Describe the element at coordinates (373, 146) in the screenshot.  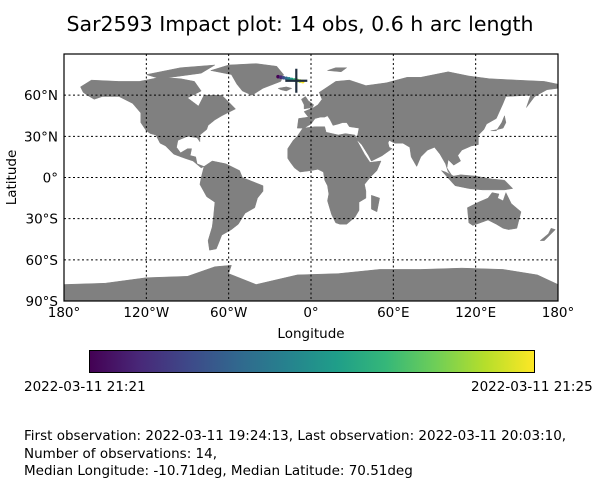
I see `land-arabia-fill` at that location.